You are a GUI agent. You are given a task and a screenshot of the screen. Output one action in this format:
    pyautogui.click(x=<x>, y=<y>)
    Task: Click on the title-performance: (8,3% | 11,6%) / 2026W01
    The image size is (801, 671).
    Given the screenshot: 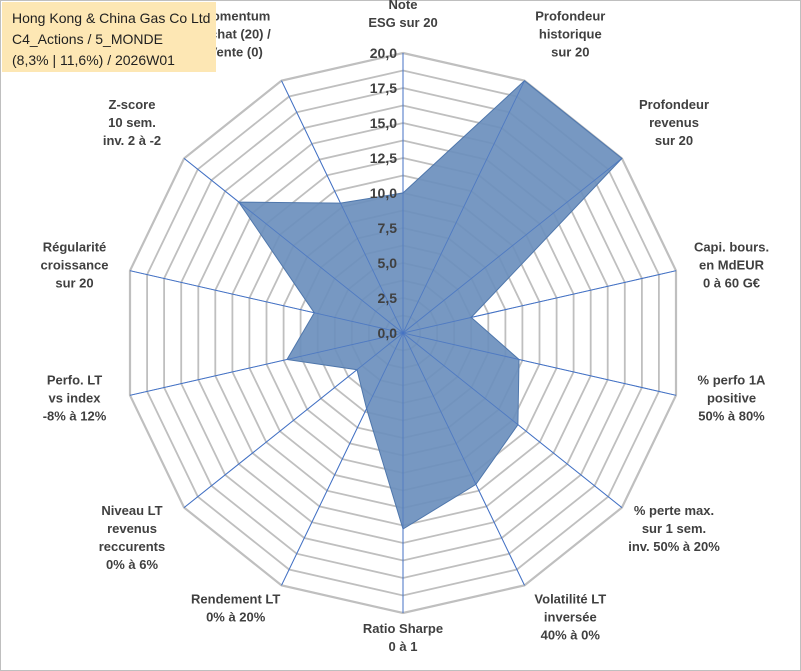 What is the action you would take?
    pyautogui.click(x=93, y=60)
    